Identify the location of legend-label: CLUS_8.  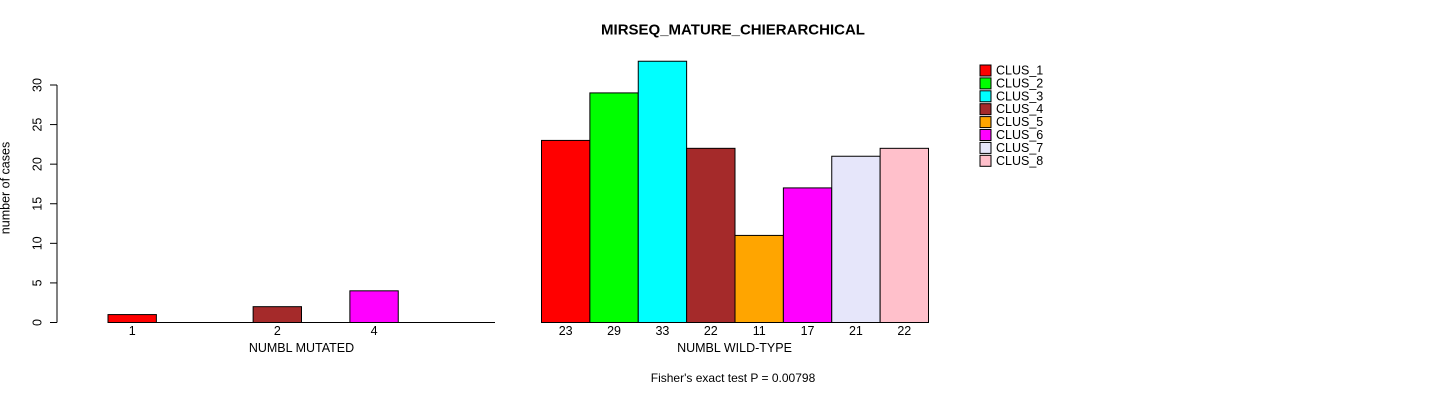
(1019, 161).